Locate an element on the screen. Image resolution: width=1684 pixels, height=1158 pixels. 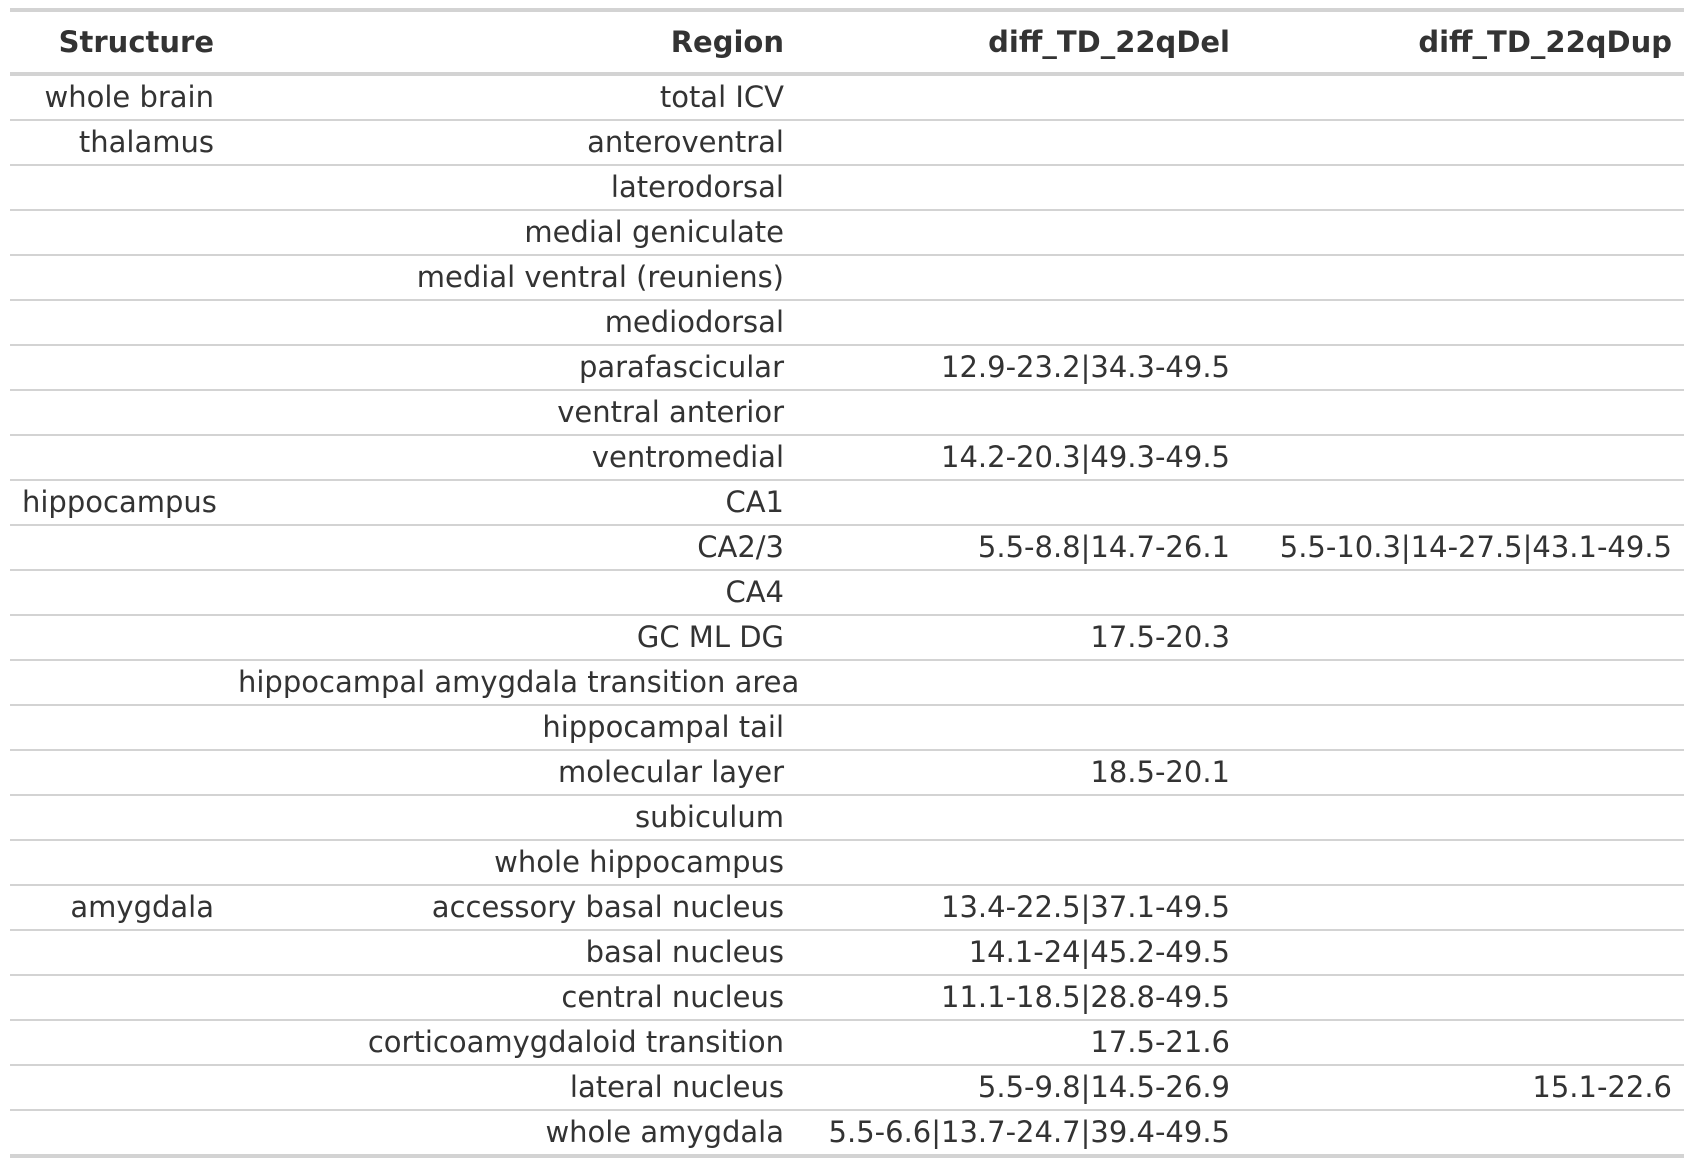
region-cell: CA4 is located at coordinates (511, 593).